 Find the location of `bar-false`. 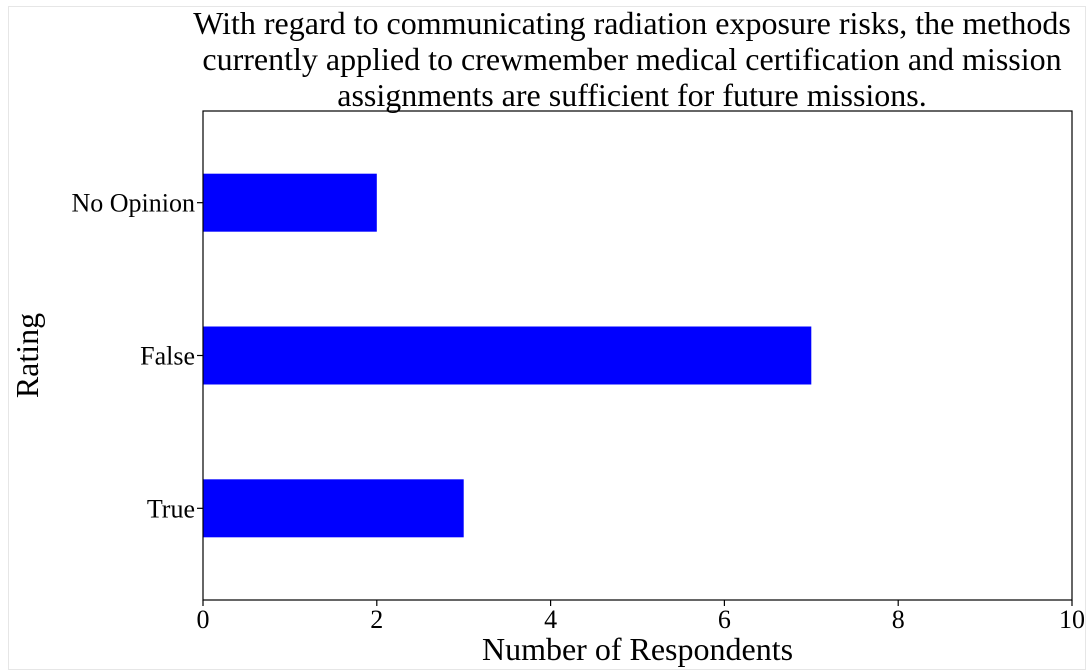

bar-false is located at coordinates (507, 355).